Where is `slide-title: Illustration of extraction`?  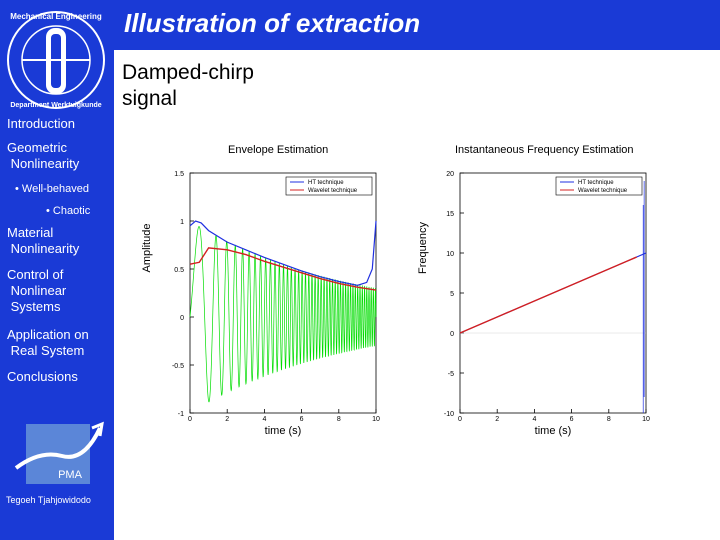
slide-title: Illustration of extraction is located at coordinates (272, 23).